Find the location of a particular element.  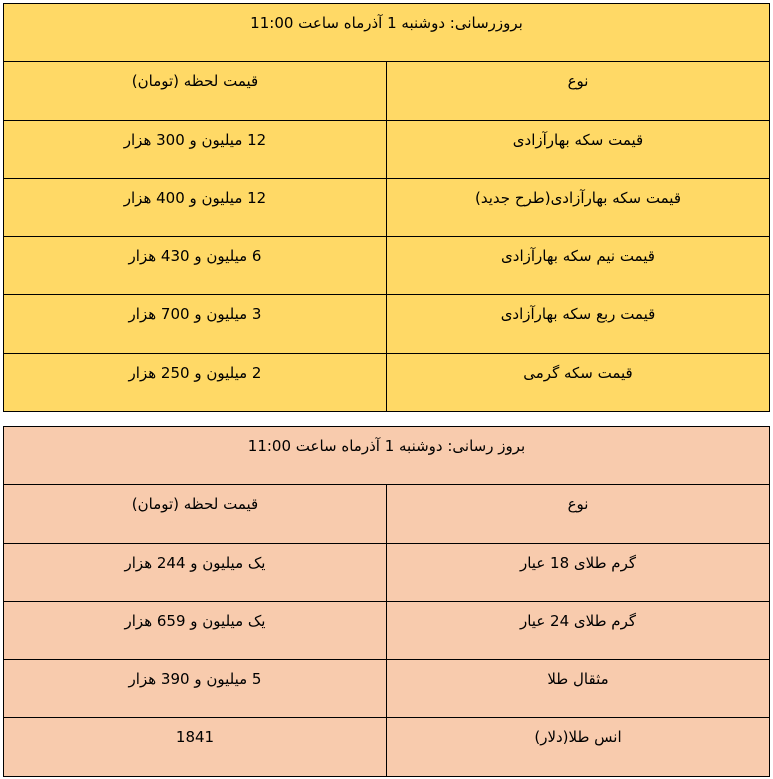

item-type: مثقال طلا is located at coordinates (578, 689).